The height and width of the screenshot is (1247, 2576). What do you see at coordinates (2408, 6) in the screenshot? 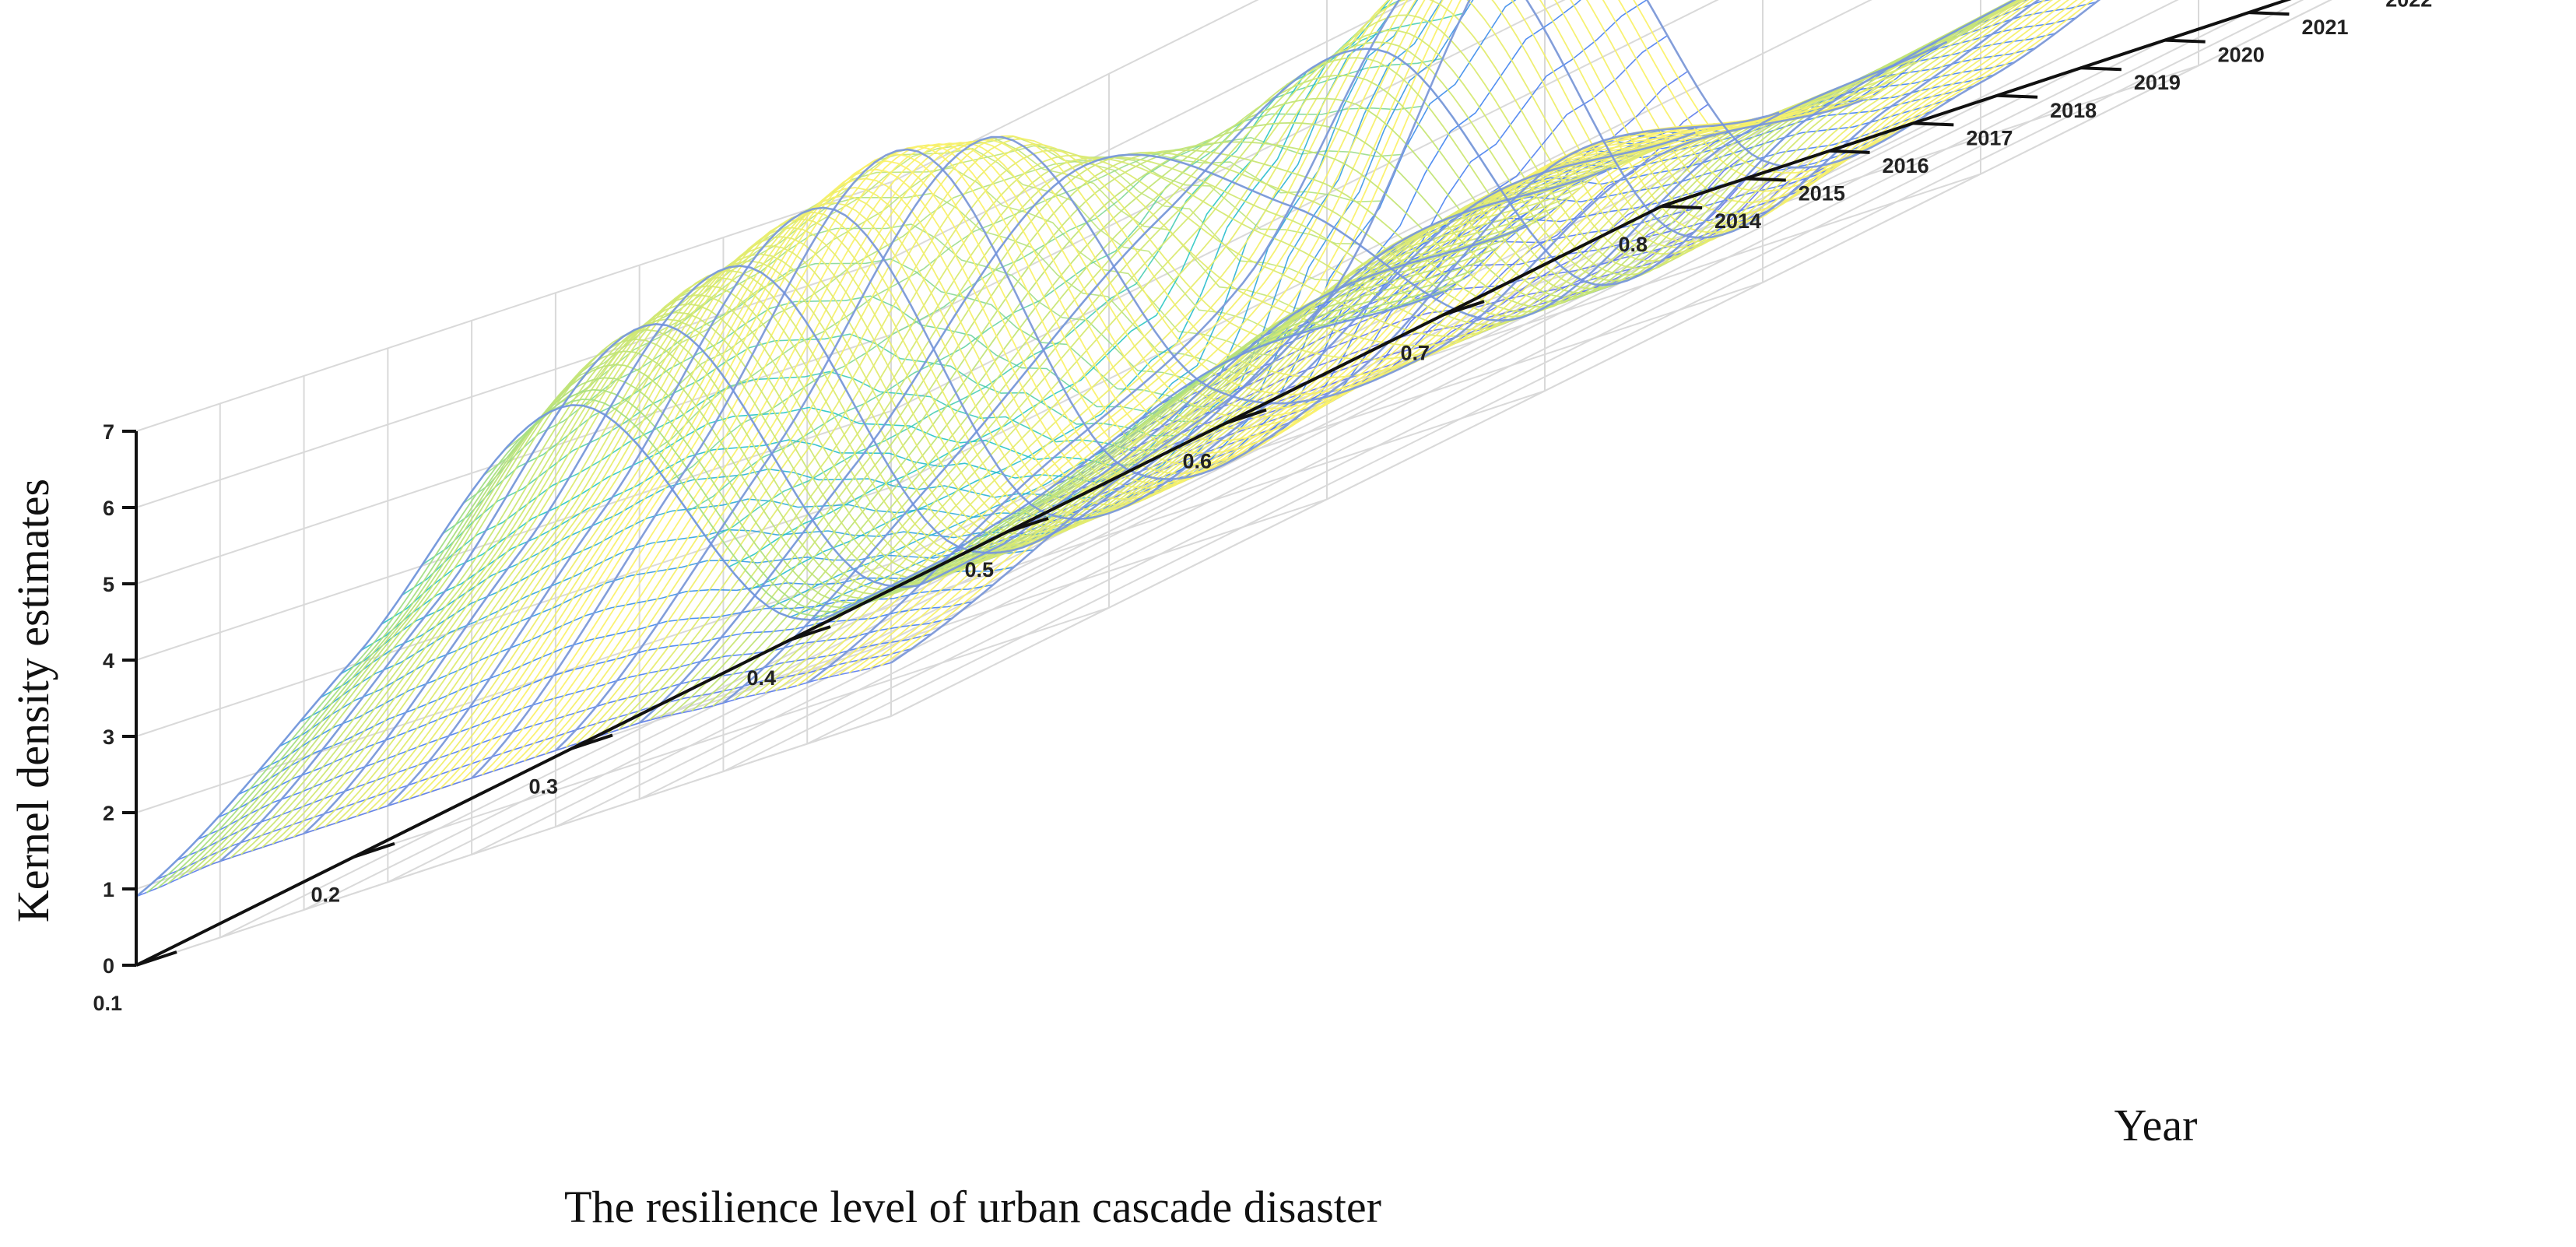
I see `y-tick-label: 2022` at bounding box center [2408, 6].